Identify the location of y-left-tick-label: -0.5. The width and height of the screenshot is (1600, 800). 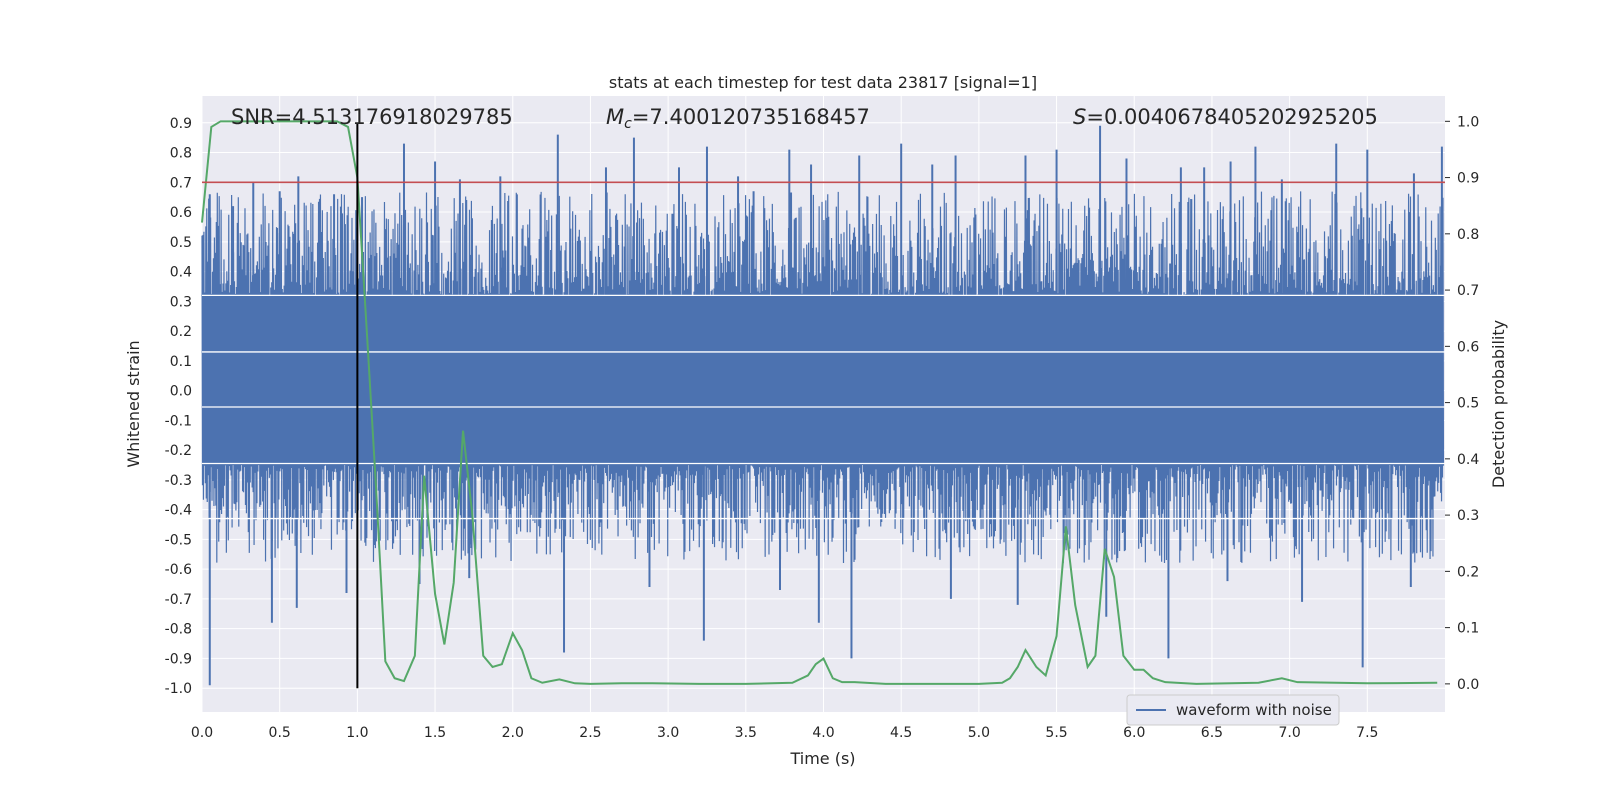
(178, 540).